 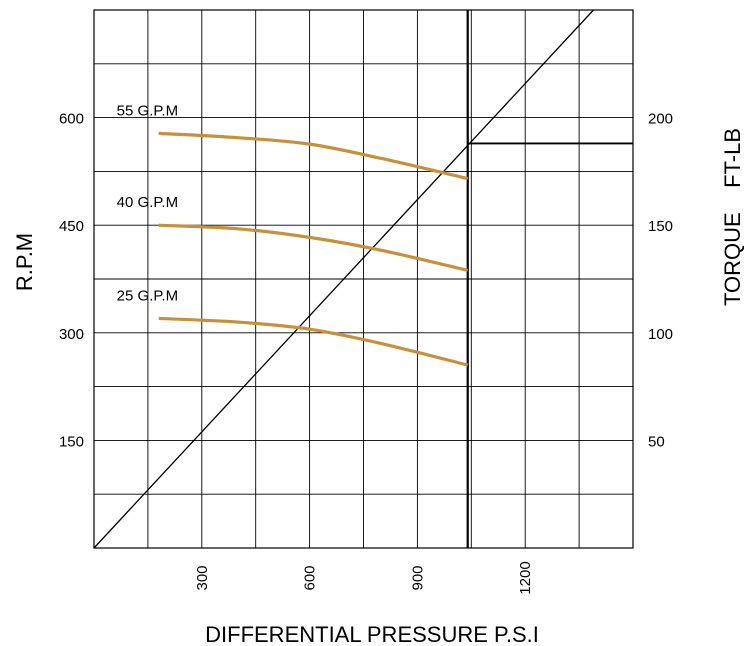 I want to click on y-right-tick-label: 50, so click(x=656, y=441).